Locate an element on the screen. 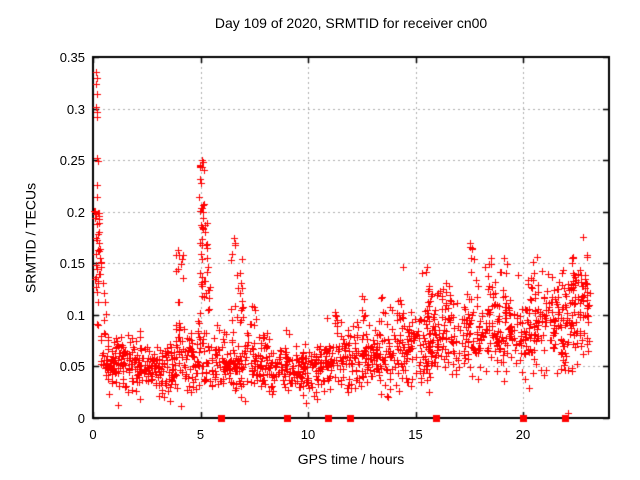 Image resolution: width=640 pixels, height=480 pixels. x-tick-label: 20 is located at coordinates (523, 434).